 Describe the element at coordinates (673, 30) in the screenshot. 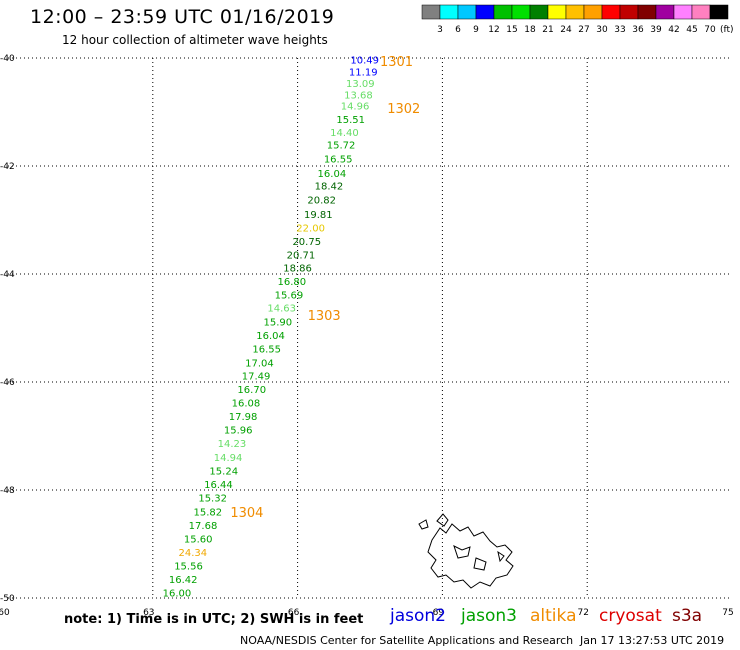

I see `scale-tick-label: 42` at that location.